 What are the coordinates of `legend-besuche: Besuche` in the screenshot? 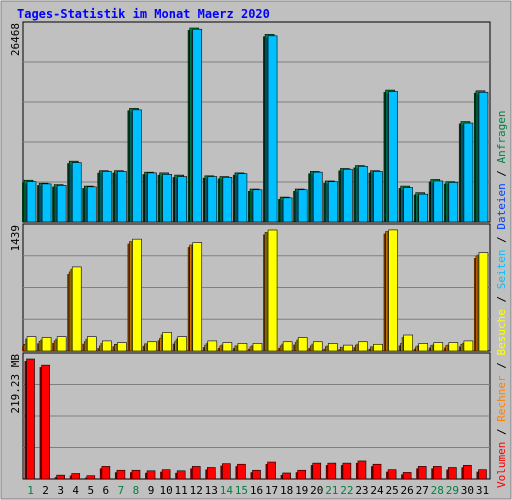 It's located at (501, 332).